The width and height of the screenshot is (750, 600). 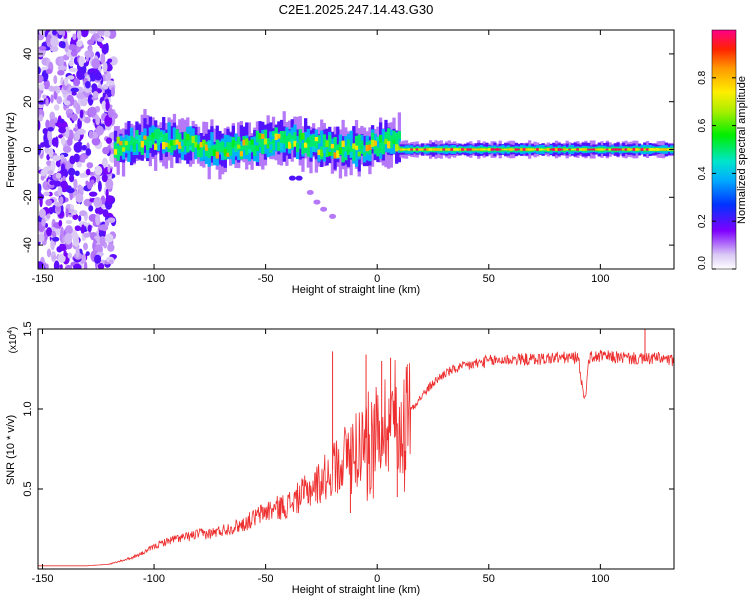 What do you see at coordinates (28, 328) in the screenshot?
I see `snr-y-tick-label: 1.5` at bounding box center [28, 328].